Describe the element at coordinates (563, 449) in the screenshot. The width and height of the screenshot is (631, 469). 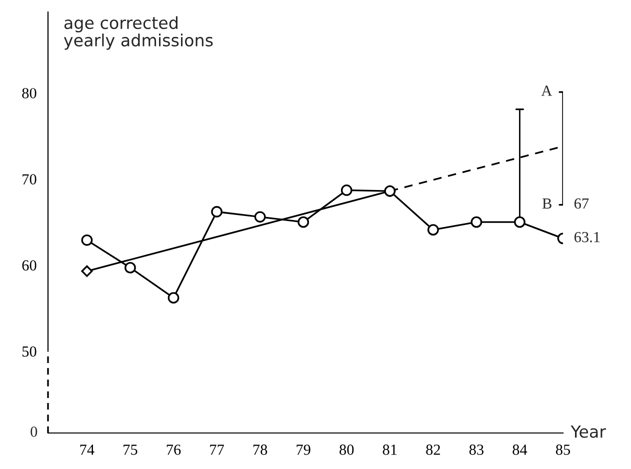
I see `x-tick-label: 85` at that location.